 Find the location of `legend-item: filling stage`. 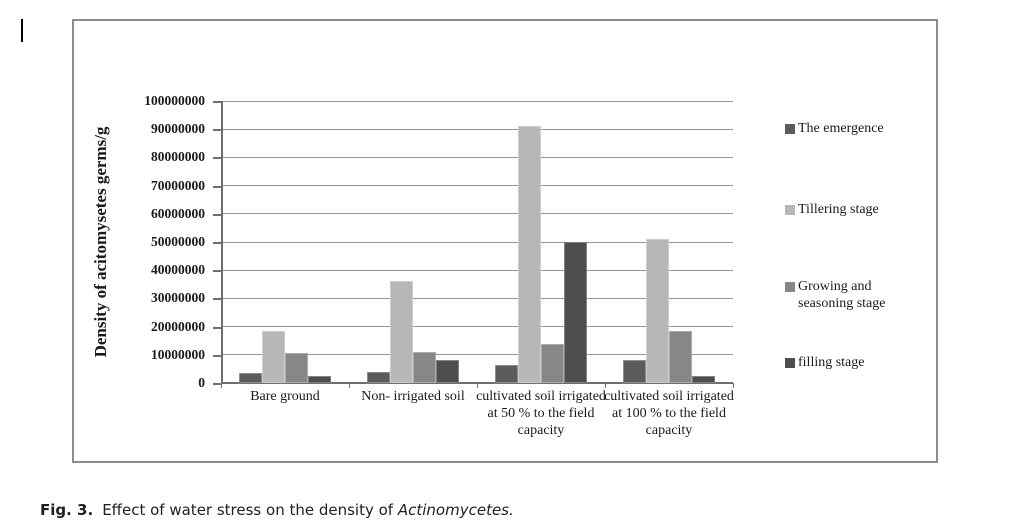

legend-item: filling stage is located at coordinates (860, 362).